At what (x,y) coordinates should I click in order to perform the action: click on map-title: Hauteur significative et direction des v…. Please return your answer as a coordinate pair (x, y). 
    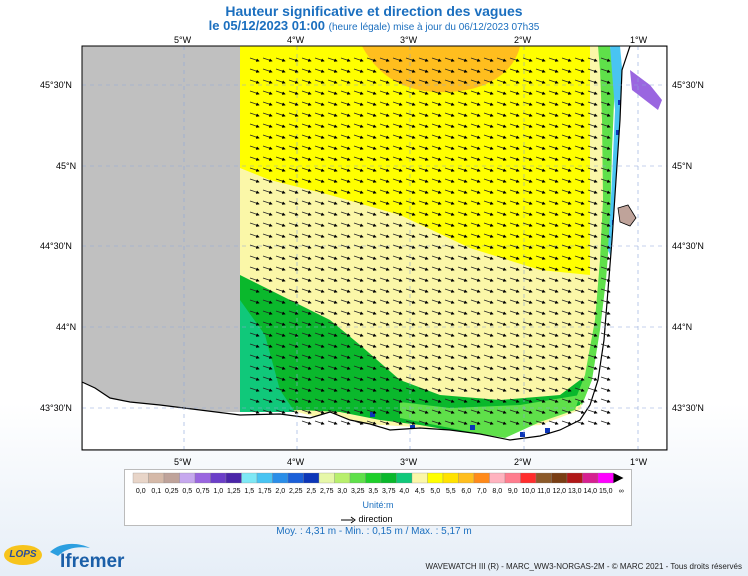
    Looking at the image, I should click on (374, 11).